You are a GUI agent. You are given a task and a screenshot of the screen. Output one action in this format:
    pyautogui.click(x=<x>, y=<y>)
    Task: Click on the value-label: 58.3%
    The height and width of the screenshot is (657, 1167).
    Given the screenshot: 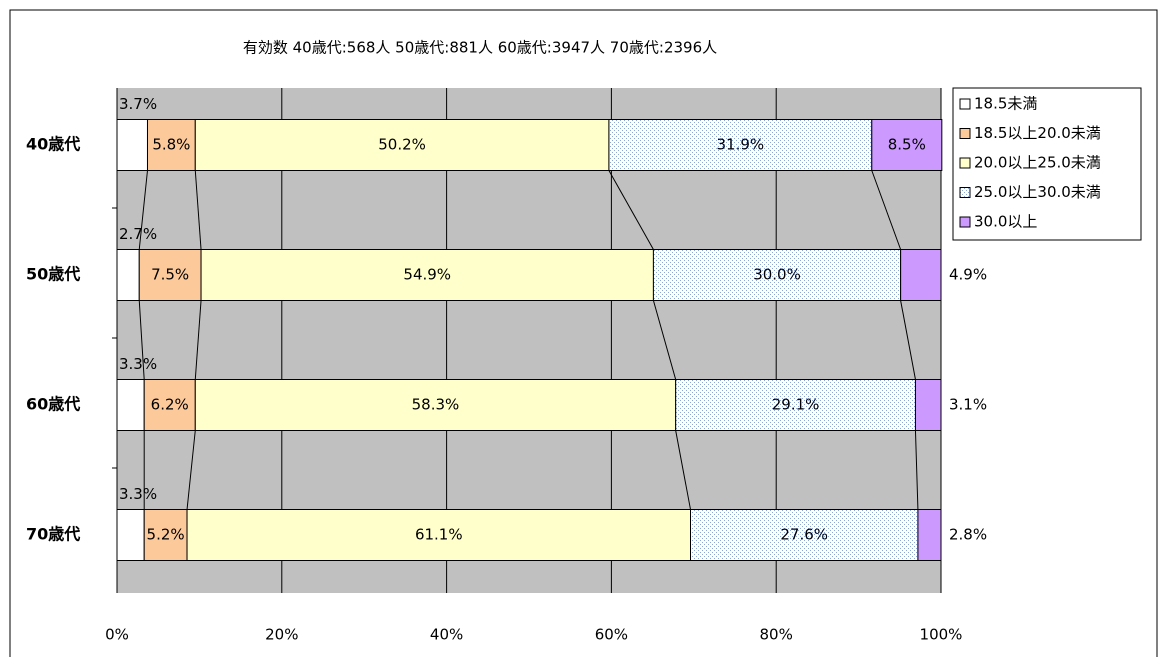 What is the action you would take?
    pyautogui.click(x=436, y=405)
    